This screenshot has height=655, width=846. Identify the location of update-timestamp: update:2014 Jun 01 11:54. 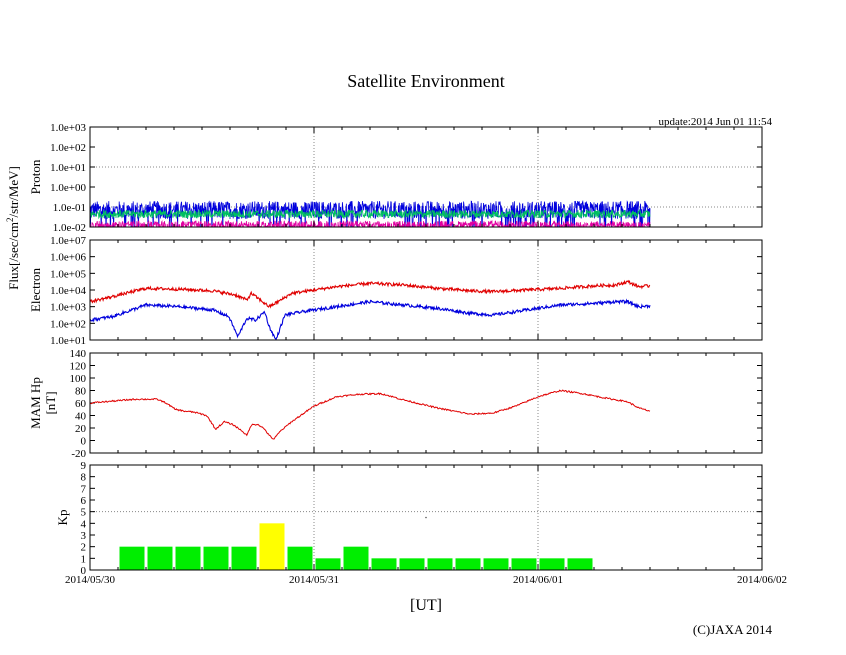
(715, 122).